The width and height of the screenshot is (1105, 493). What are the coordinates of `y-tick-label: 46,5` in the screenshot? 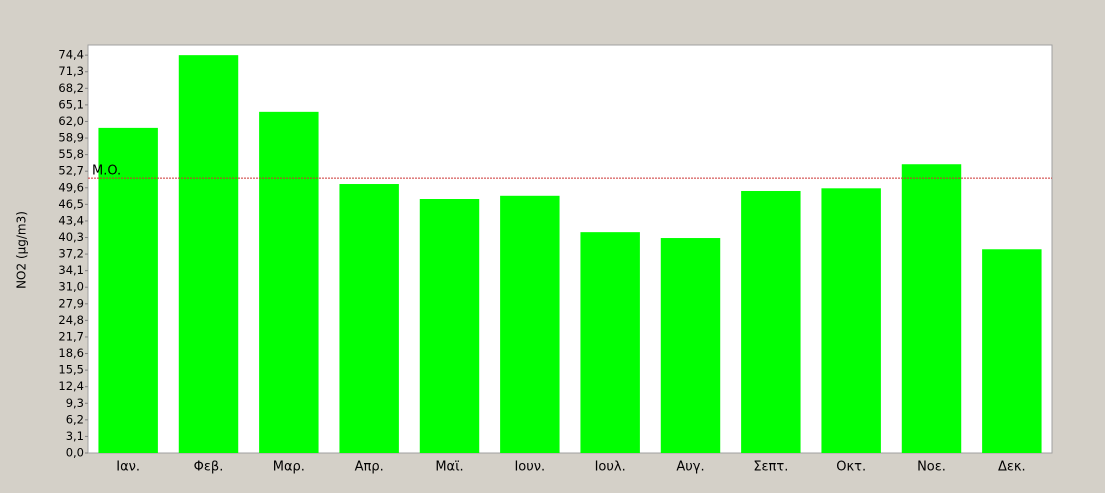 It's located at (71, 204).